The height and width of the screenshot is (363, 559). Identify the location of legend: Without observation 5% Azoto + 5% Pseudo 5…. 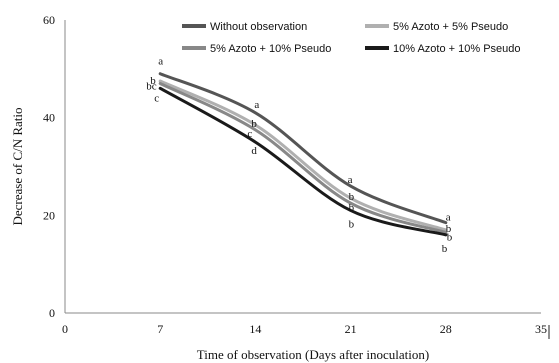
(351, 38).